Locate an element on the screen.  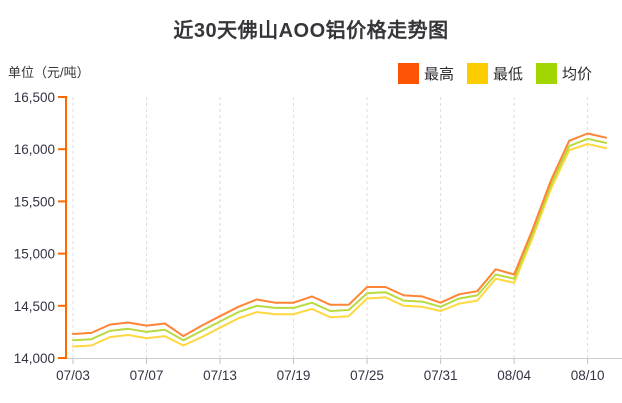
high-series-swatch-icon is located at coordinates (408, 73).